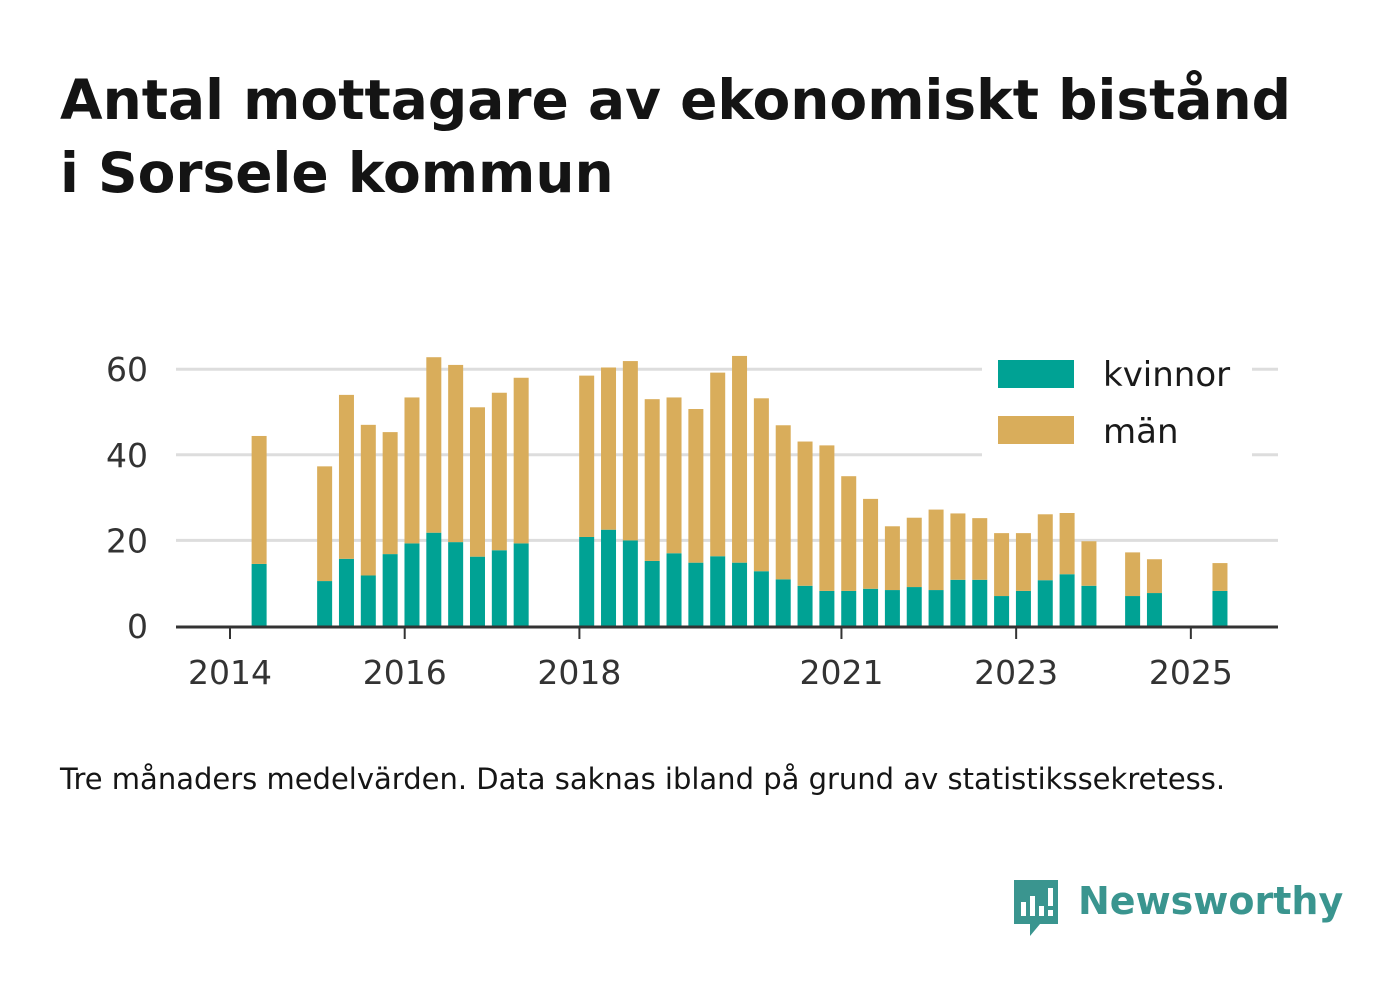  Describe the element at coordinates (137, 626) in the screenshot. I see `y-tick-label: 0` at that location.